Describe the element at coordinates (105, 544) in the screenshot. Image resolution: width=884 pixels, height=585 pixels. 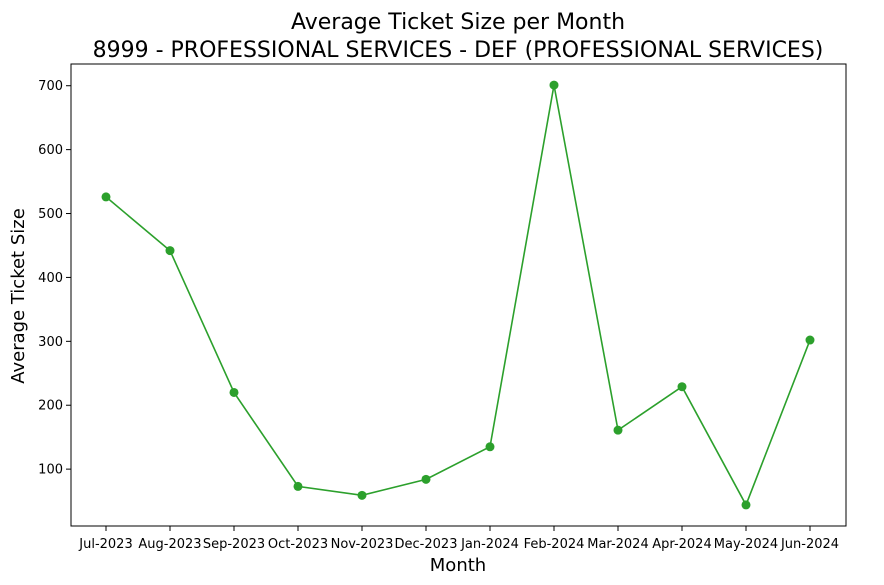
I see `x-tick-label: Jul-2023` at that location.